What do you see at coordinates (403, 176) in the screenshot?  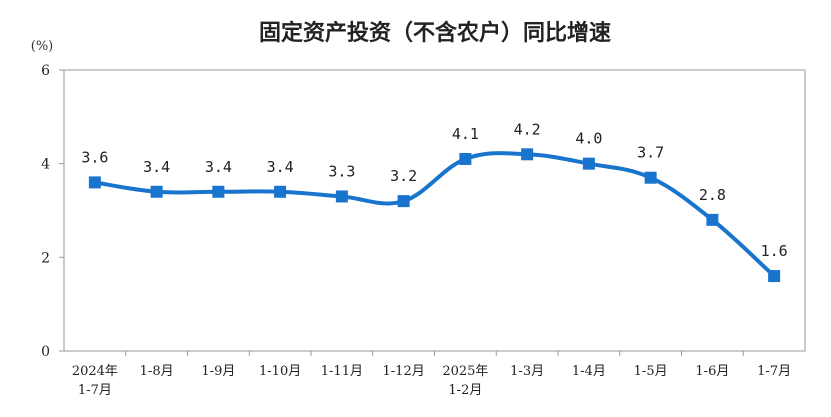 I see `data-label: 3.2` at bounding box center [403, 176].